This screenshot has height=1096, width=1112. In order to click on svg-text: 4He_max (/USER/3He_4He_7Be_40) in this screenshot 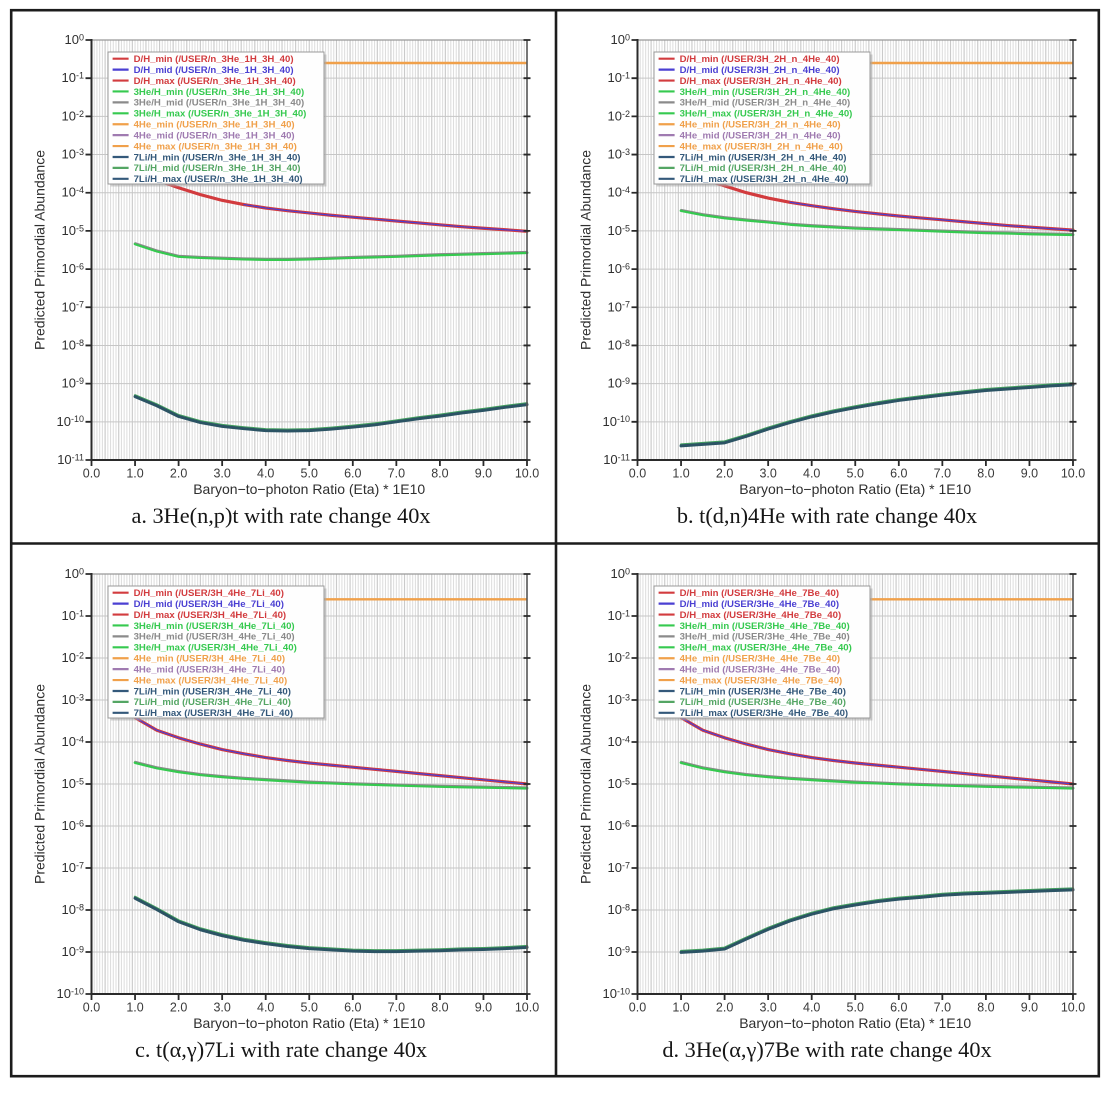, I will do `click(761, 680)`.